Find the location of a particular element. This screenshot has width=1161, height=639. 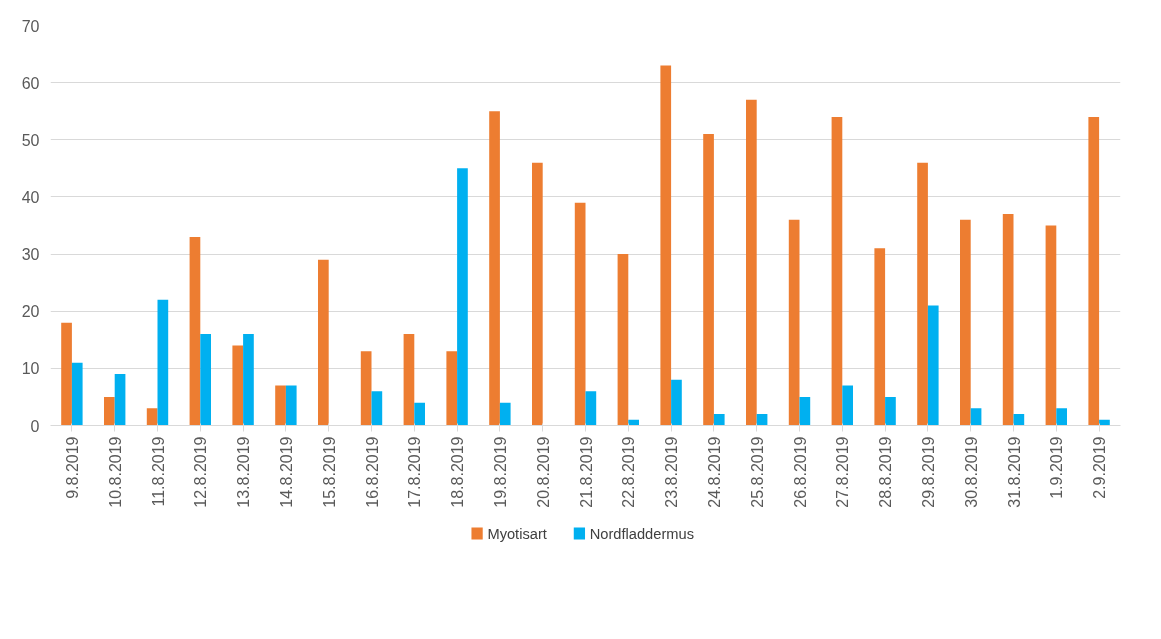

y-tick-label: 50 is located at coordinates (30, 140).